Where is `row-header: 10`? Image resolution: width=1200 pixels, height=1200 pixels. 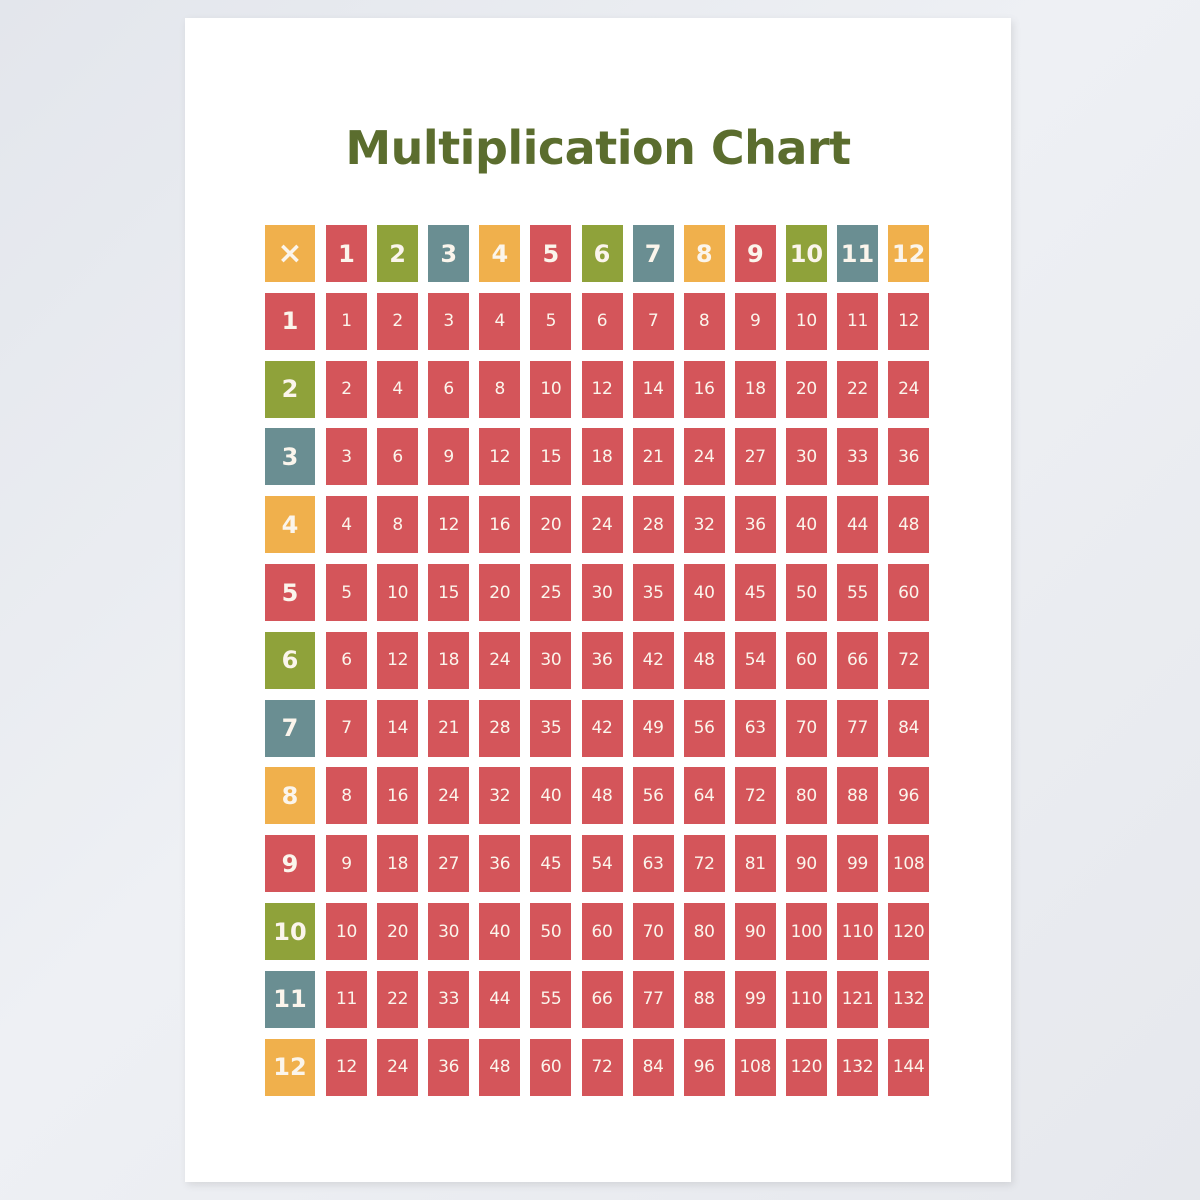
row-header: 10 is located at coordinates (290, 931).